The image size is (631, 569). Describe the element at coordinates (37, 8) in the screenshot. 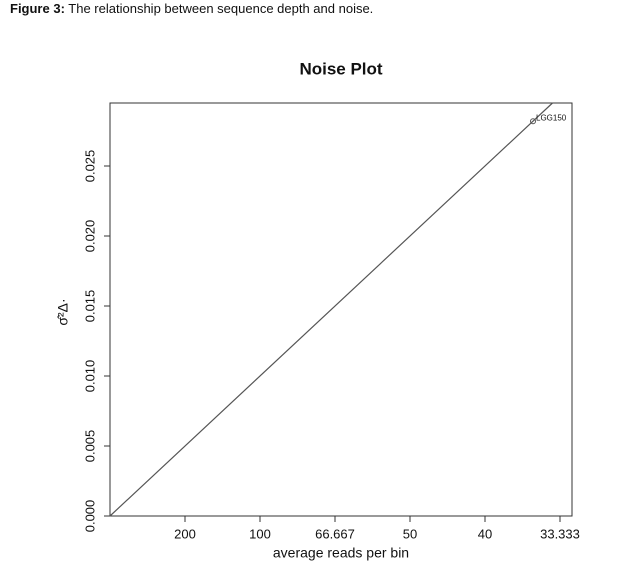

I see `caption-label: Figure 3:` at that location.